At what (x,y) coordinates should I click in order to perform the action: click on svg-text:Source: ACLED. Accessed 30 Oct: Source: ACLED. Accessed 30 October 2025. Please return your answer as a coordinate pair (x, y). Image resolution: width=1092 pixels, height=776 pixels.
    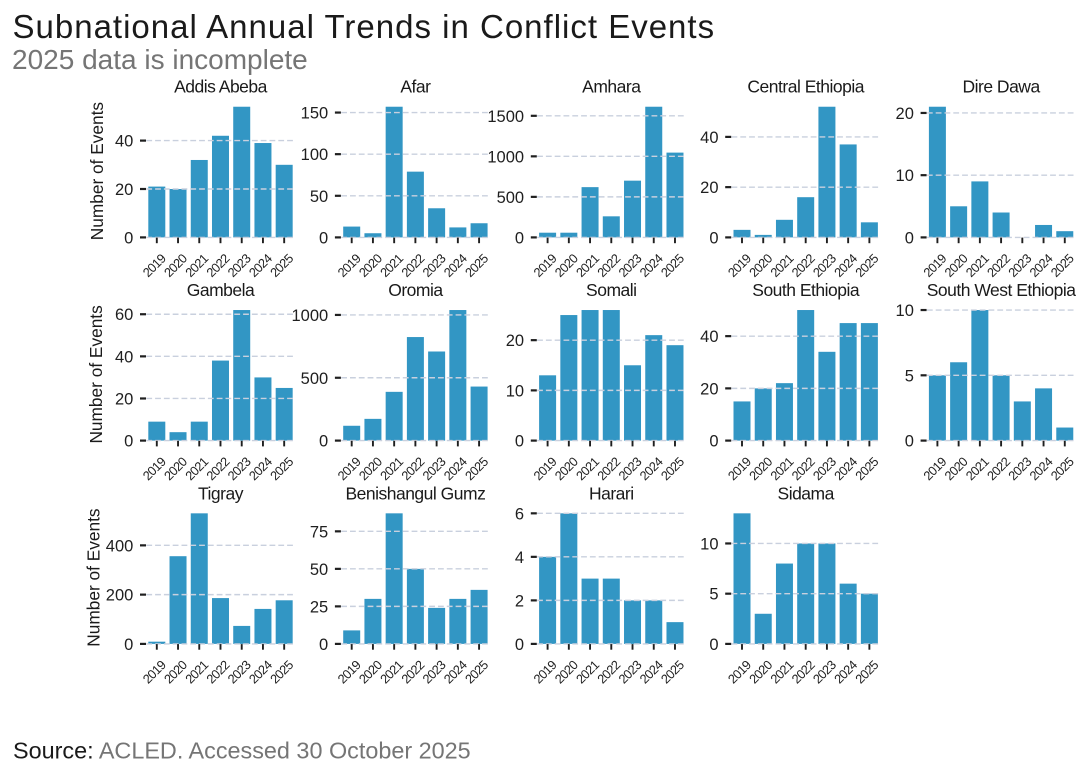
    Looking at the image, I should click on (242, 751).